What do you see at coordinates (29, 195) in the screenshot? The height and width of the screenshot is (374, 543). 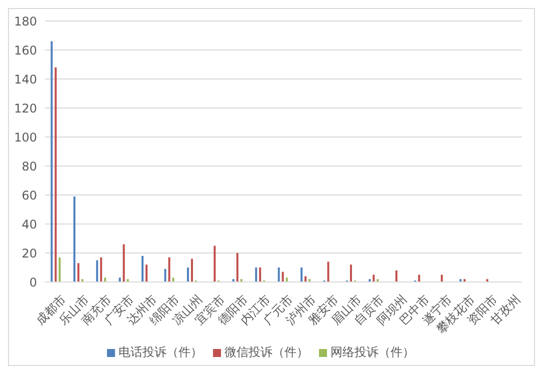 I see `y-tick-label: 60` at bounding box center [29, 195].